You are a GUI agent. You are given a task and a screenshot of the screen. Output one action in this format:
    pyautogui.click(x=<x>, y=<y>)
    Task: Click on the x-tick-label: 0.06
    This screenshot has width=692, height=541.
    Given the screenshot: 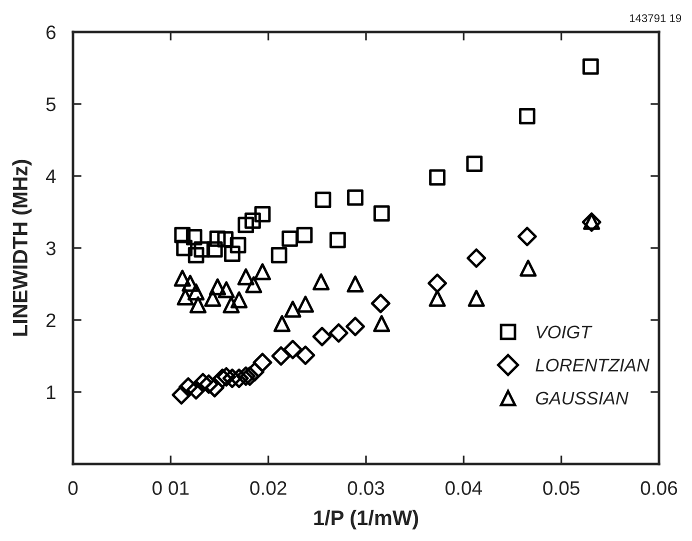 What is the action you would take?
    pyautogui.click(x=659, y=488)
    